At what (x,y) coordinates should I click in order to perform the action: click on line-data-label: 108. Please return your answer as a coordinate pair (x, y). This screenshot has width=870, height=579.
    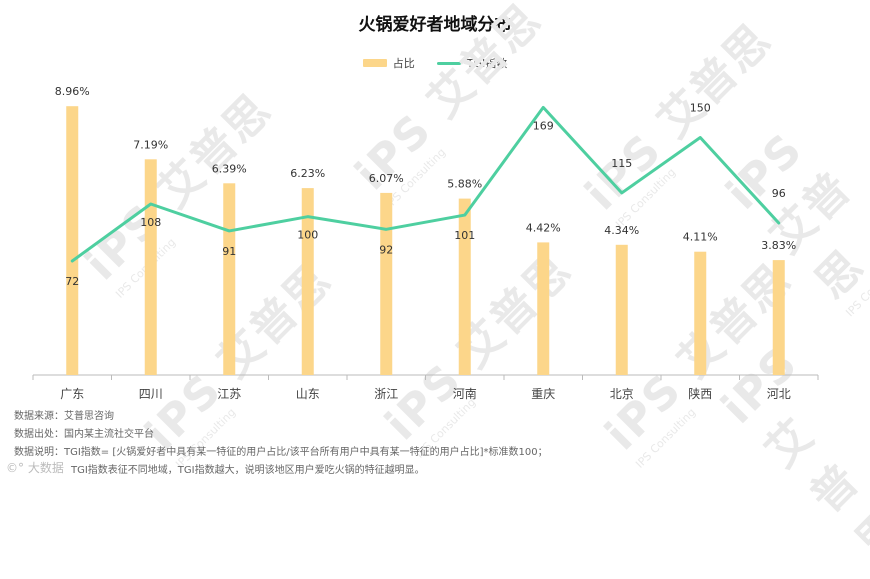
    Looking at the image, I should click on (150, 222).